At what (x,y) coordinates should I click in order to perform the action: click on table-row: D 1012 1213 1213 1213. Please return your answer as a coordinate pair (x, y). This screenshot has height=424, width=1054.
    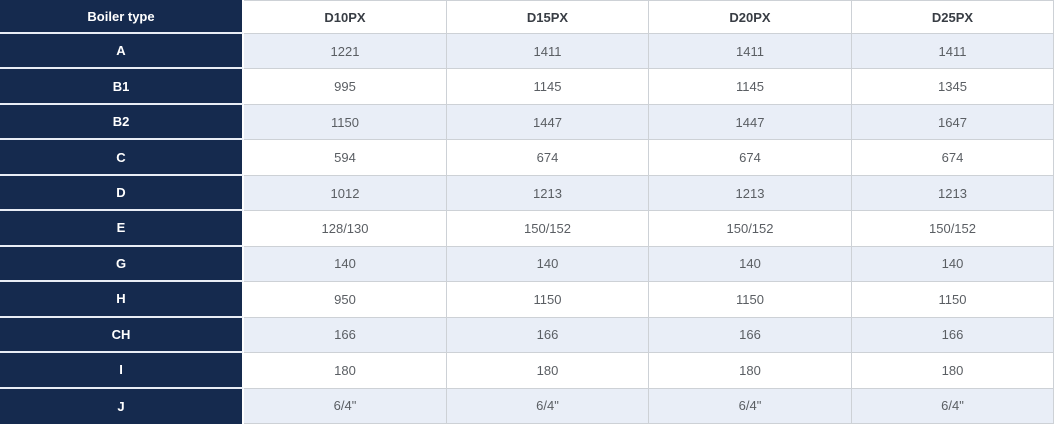
    Looking at the image, I should click on (527, 193).